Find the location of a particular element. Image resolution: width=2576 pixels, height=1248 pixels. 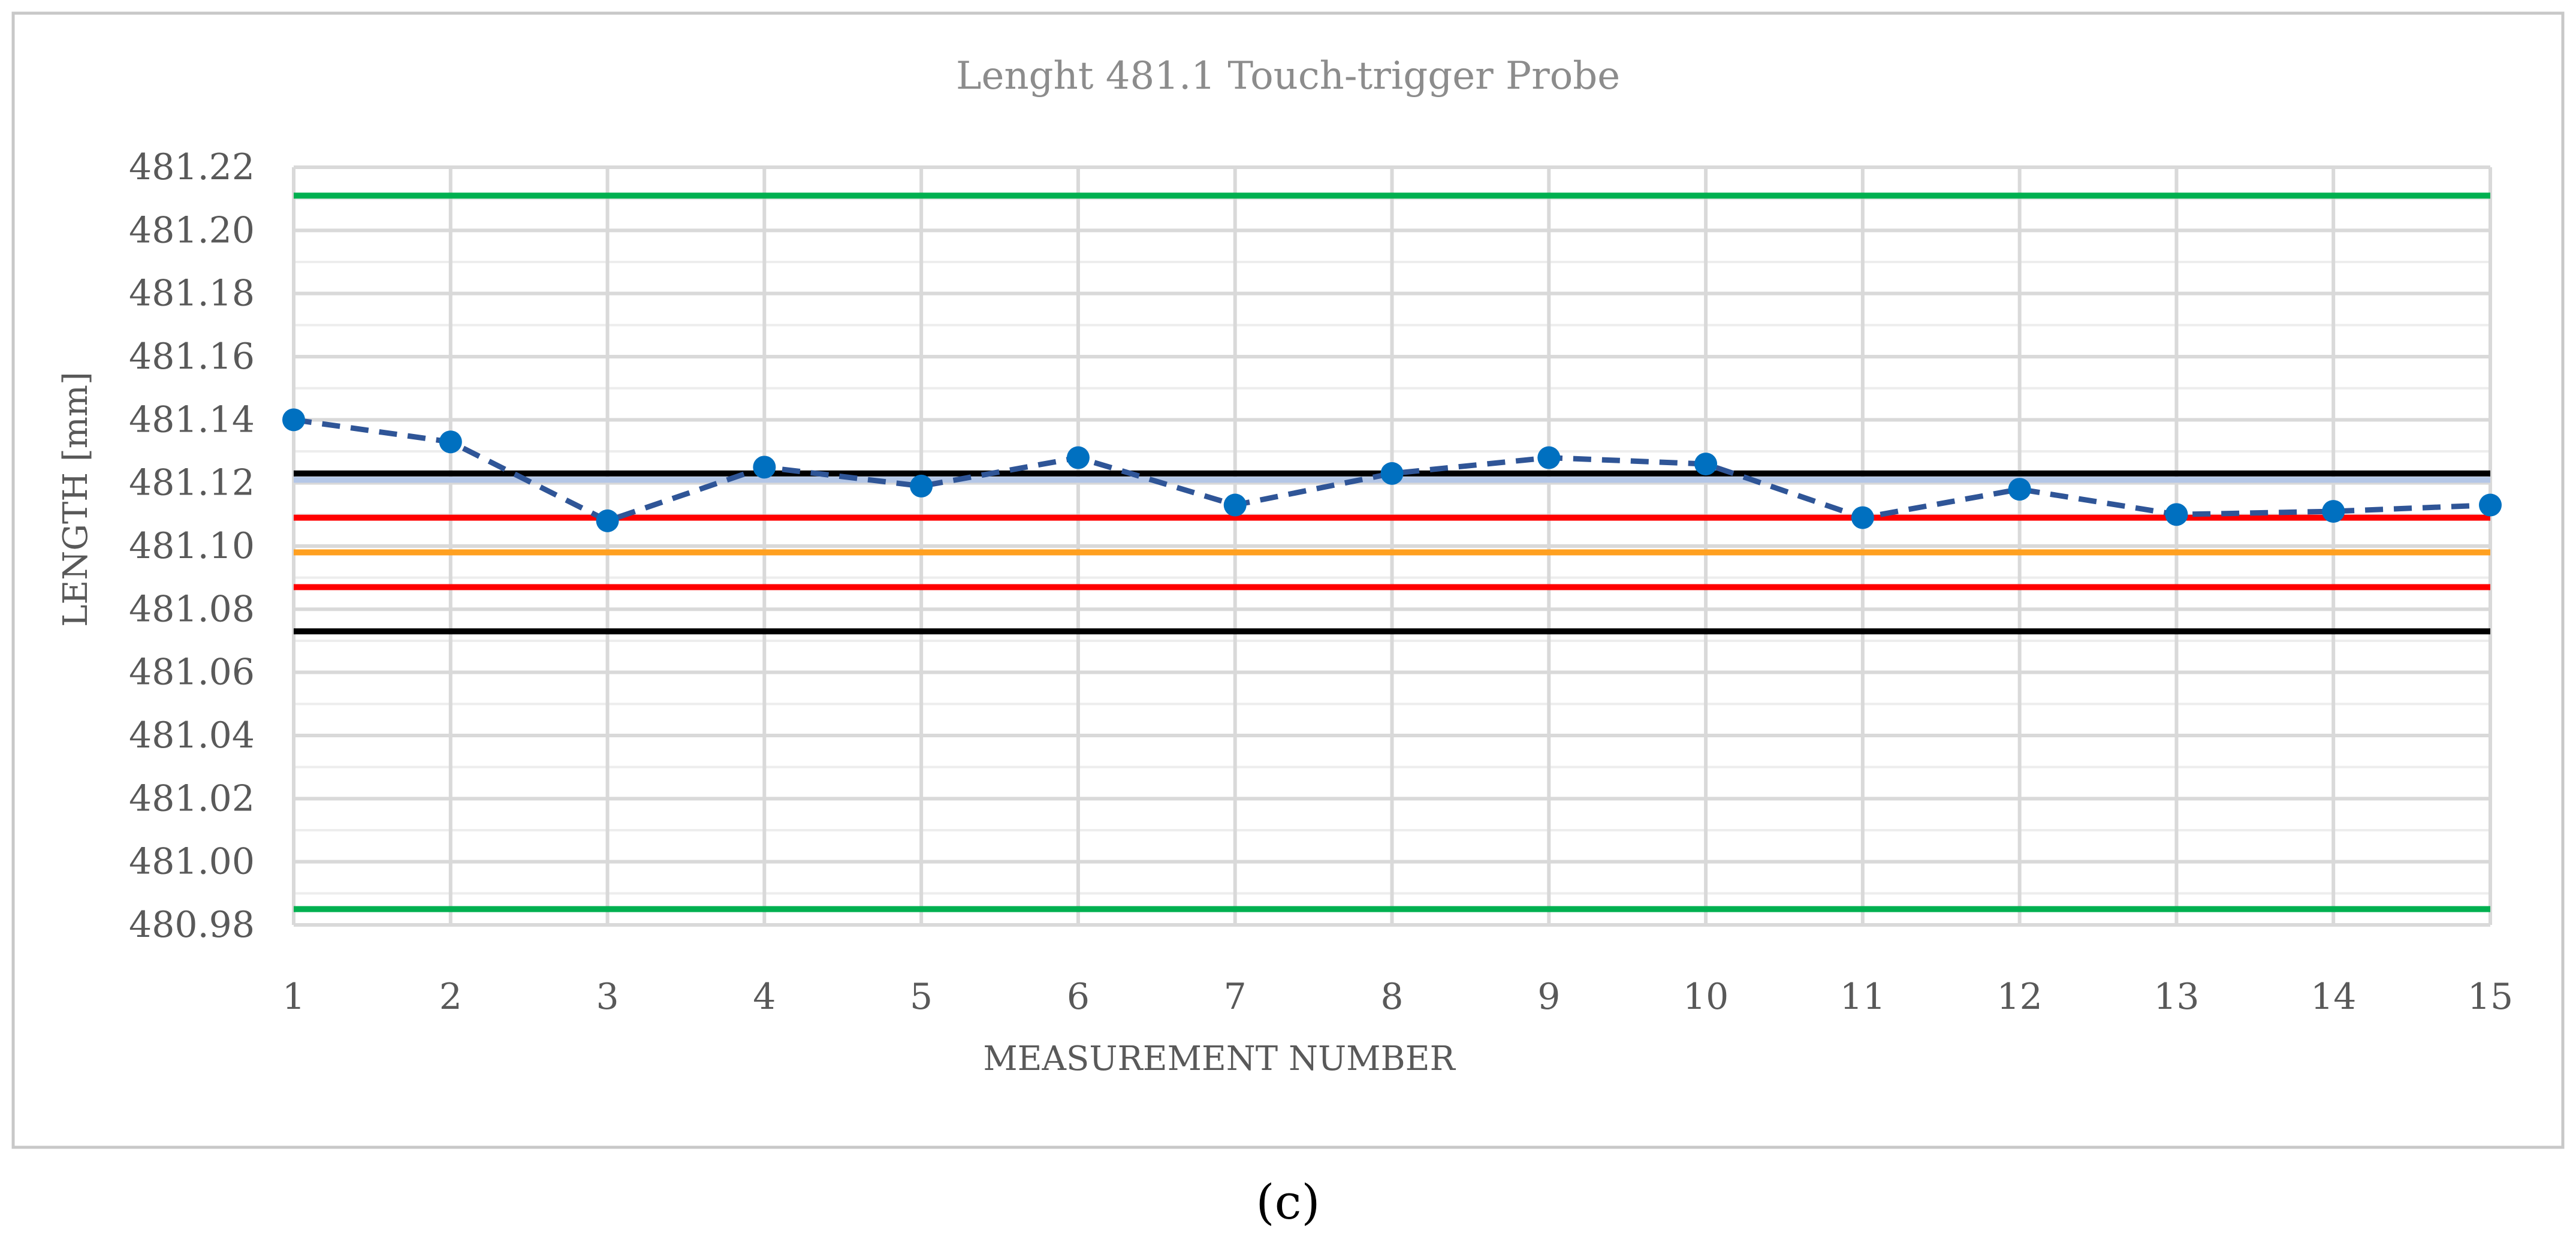

y-tick-label: 481.06 is located at coordinates (192, 673).